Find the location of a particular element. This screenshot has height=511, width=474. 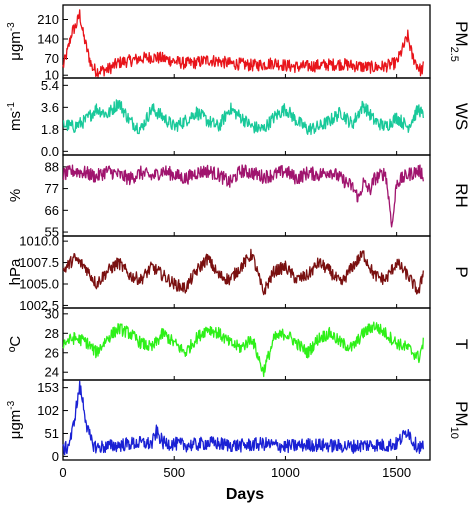

y-tick-label-pm10: 153 is located at coordinates (48, 387).